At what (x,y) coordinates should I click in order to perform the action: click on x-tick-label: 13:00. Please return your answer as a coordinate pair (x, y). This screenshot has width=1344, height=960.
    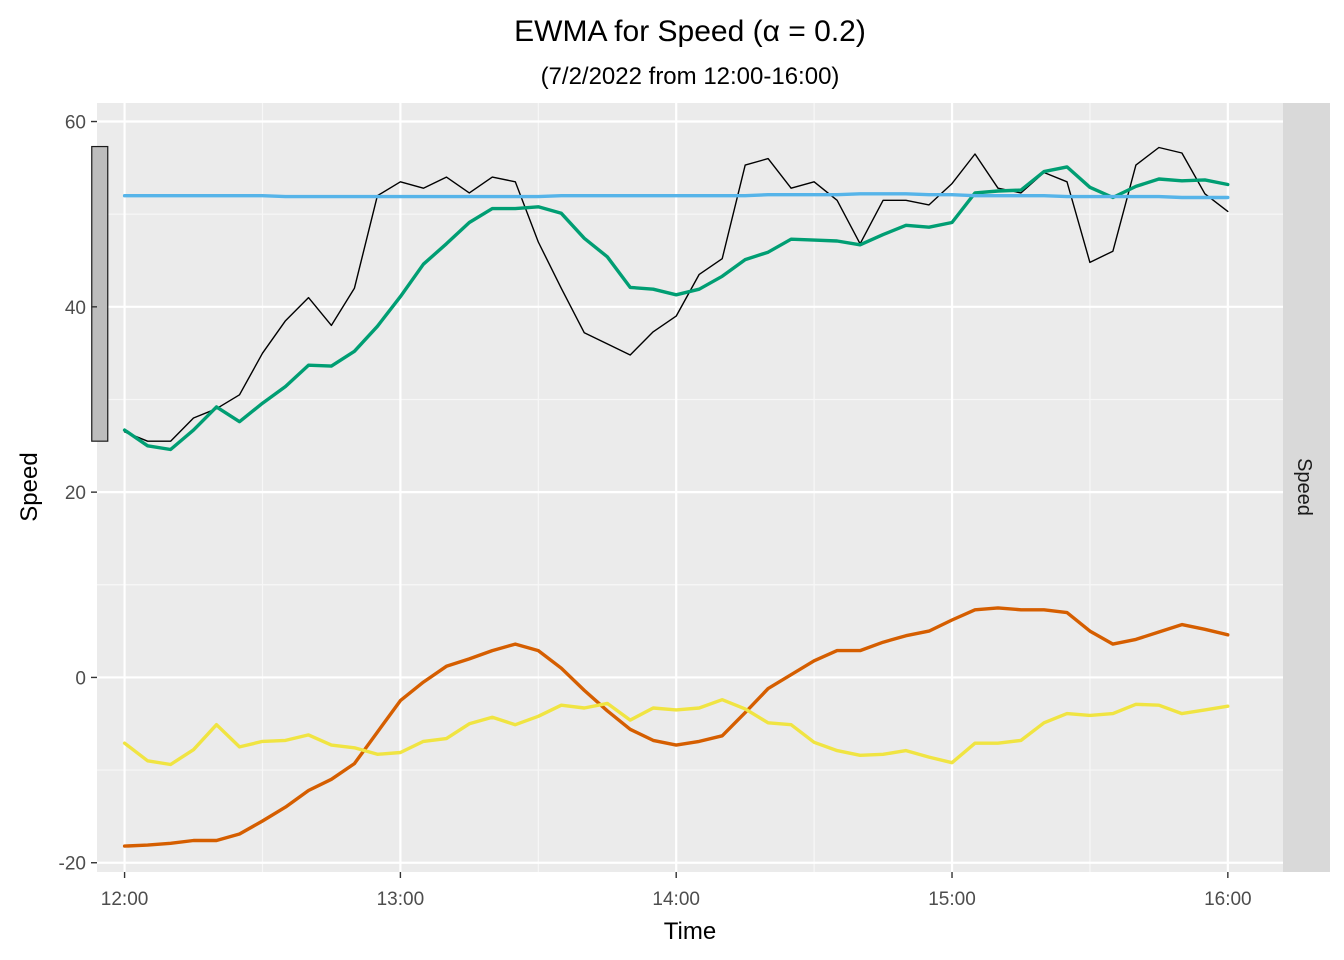
    Looking at the image, I should click on (401, 899).